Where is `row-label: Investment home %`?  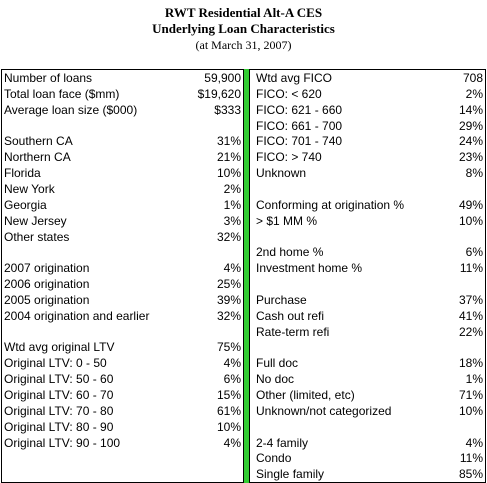 row-label: Investment home % is located at coordinates (309, 268).